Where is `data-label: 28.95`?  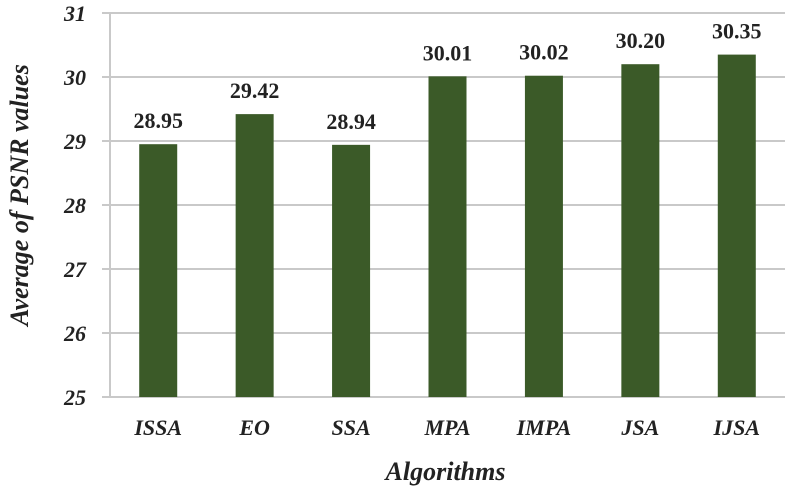
data-label: 28.95 is located at coordinates (158, 120).